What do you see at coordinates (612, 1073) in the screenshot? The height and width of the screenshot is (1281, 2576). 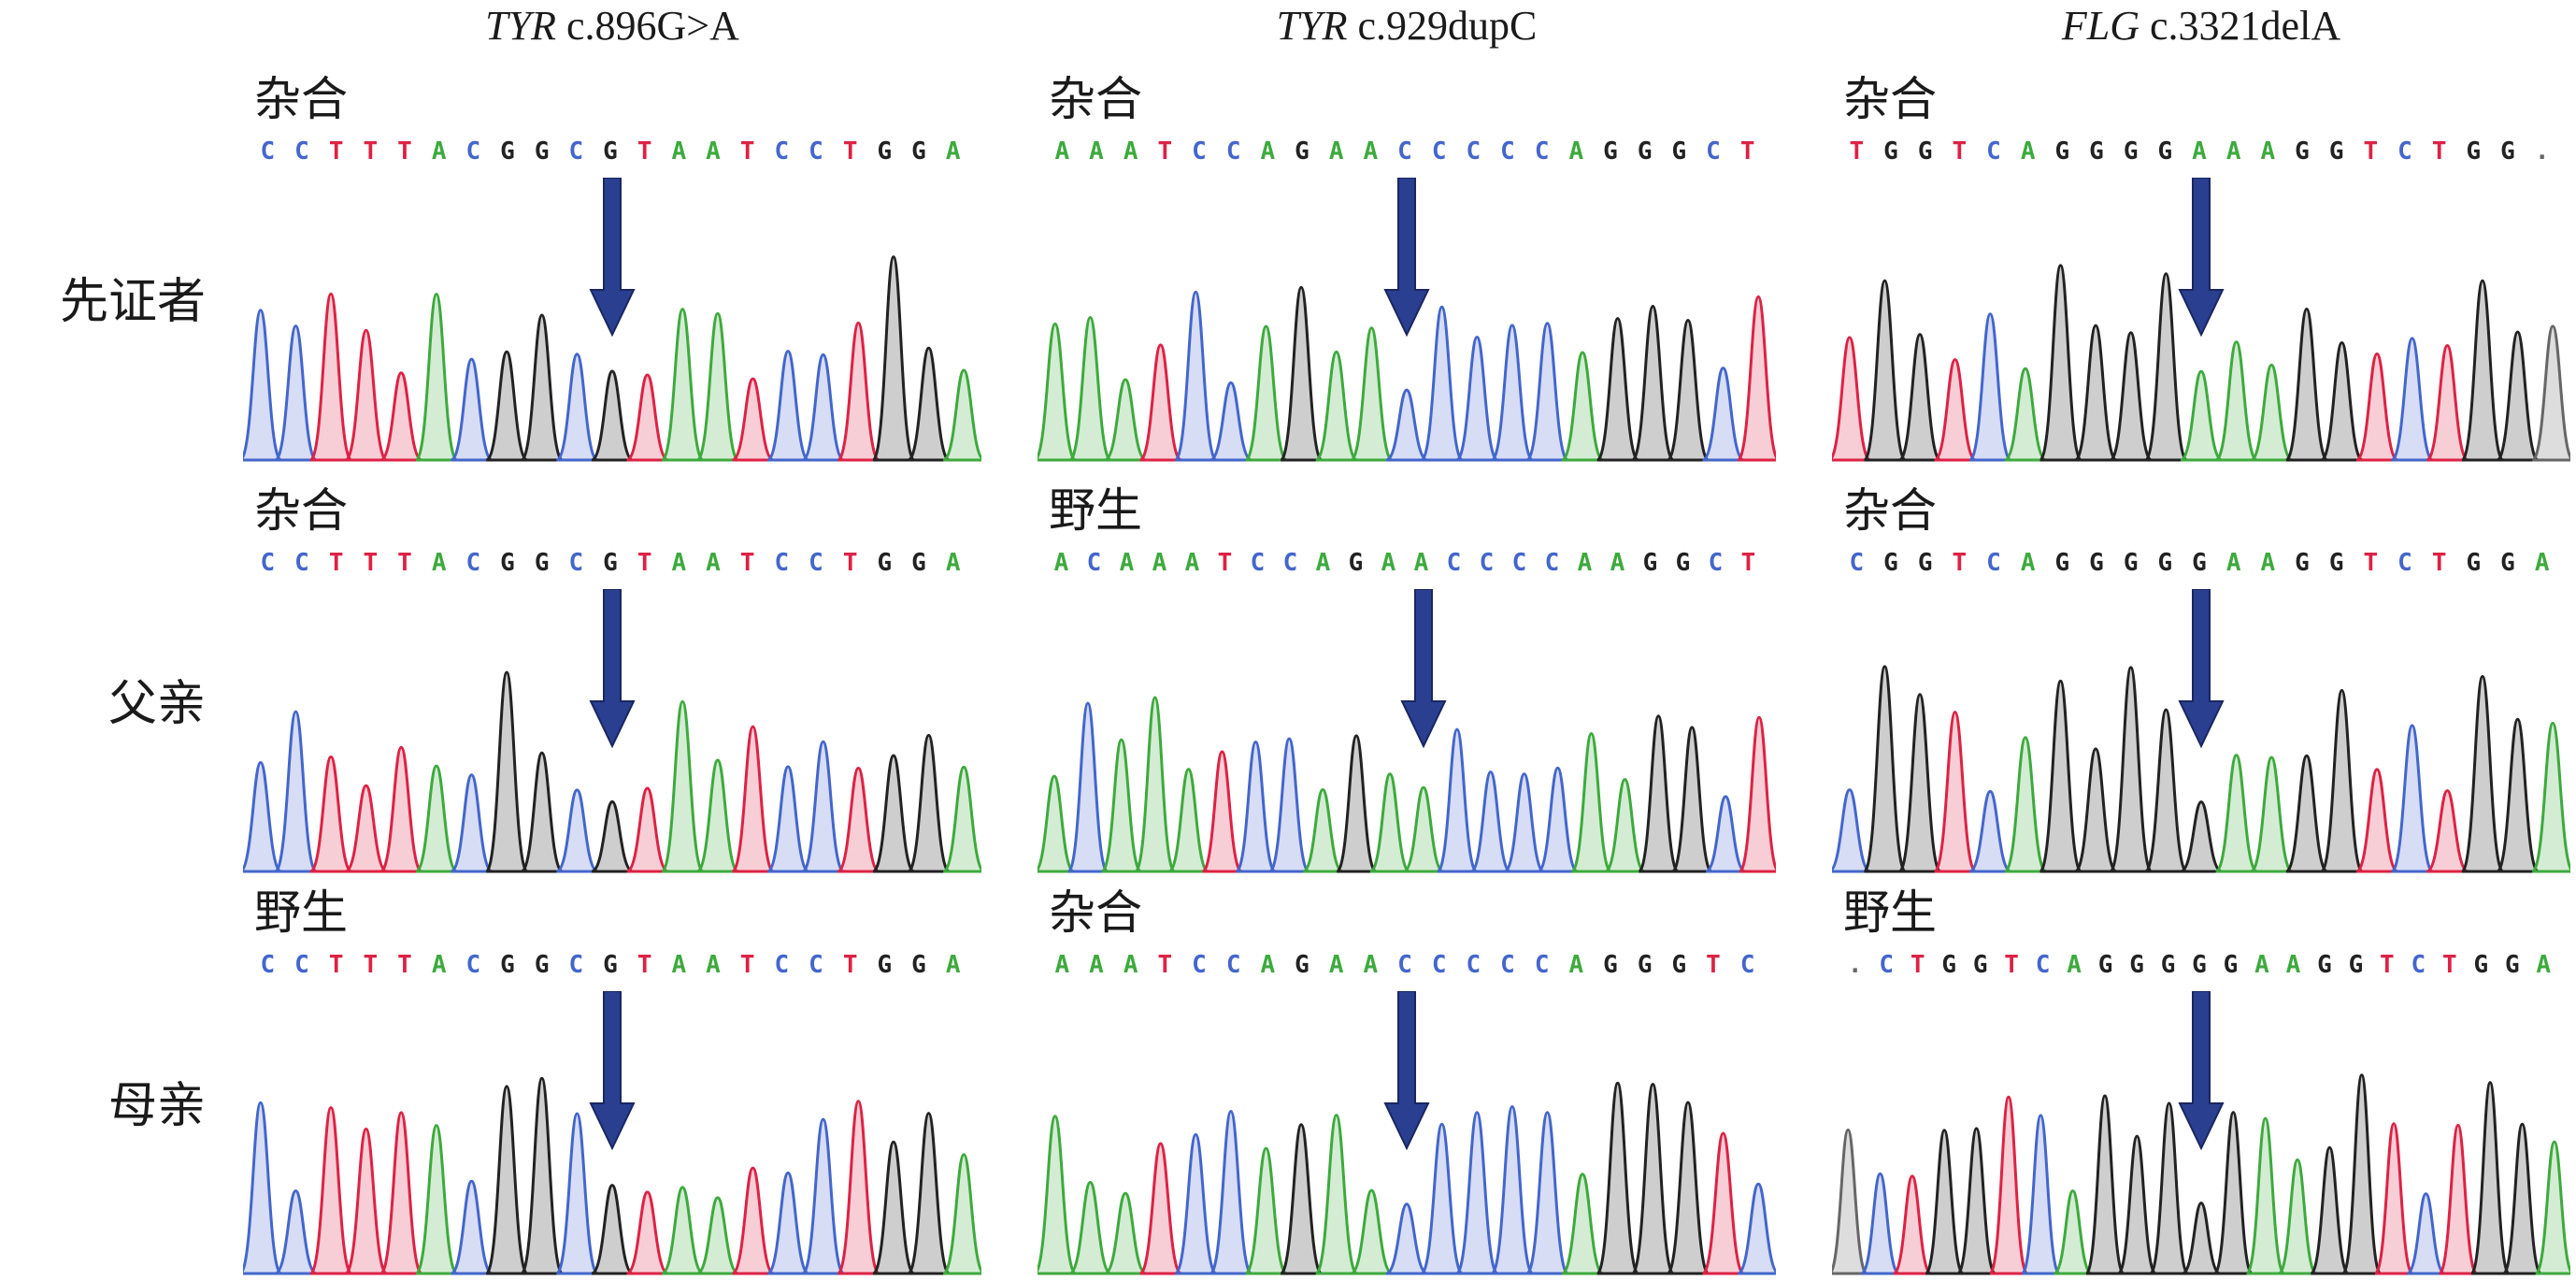 I see `chromatogram-panel: 野生 C C T T T A C G G C G T A A T C C T G G A` at bounding box center [612, 1073].